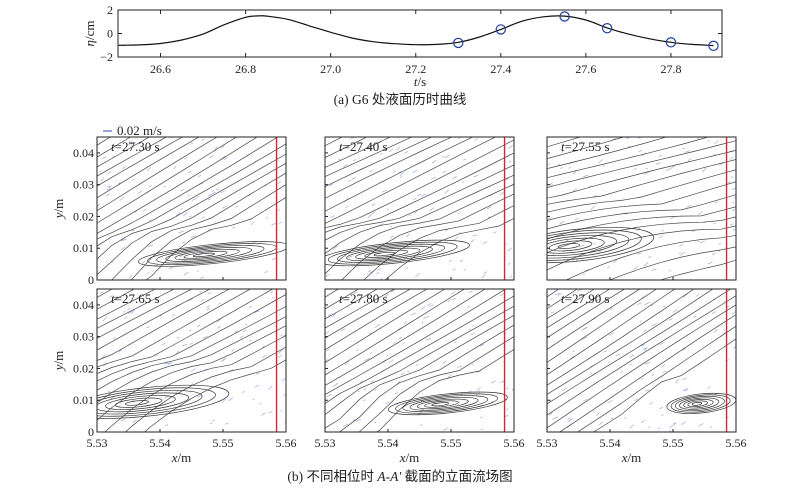 Image resolution: width=800 pixels, height=489 pixels. Describe the element at coordinates (585, 146) in the screenshot. I see `time-label: t=27.55 s` at that location.